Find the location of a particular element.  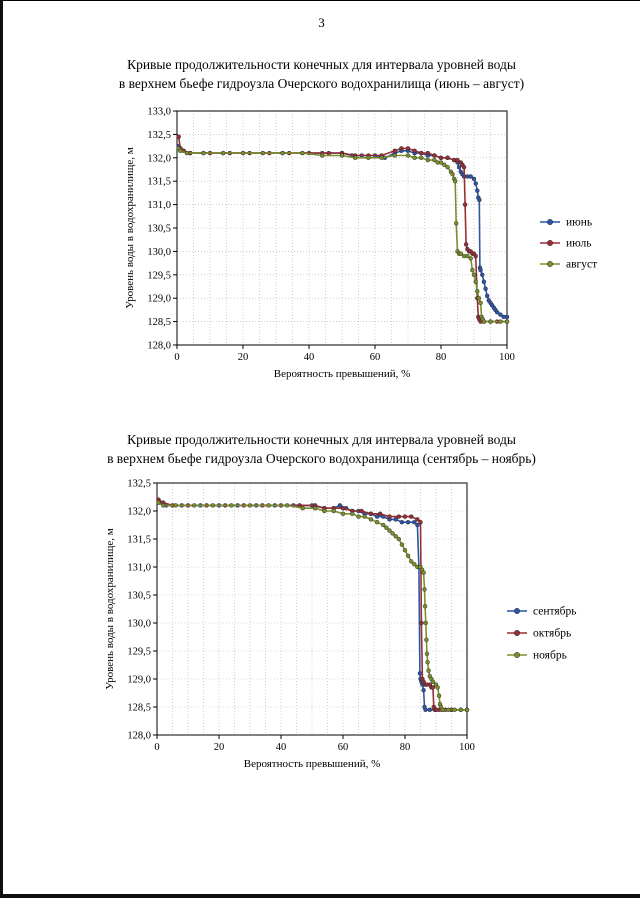

legend-label: ноябрь is located at coordinates (550, 655).